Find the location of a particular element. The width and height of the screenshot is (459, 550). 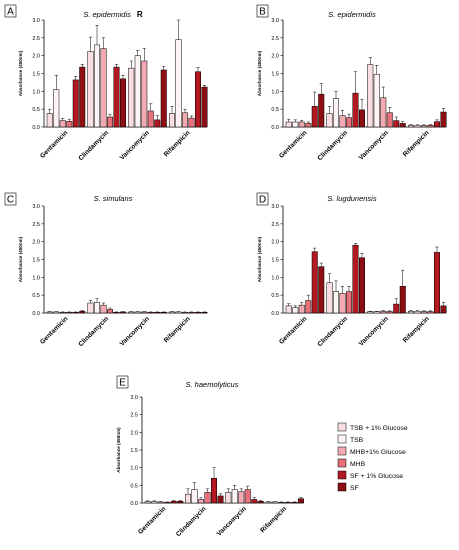

legend-label: SF is located at coordinates (354, 488).